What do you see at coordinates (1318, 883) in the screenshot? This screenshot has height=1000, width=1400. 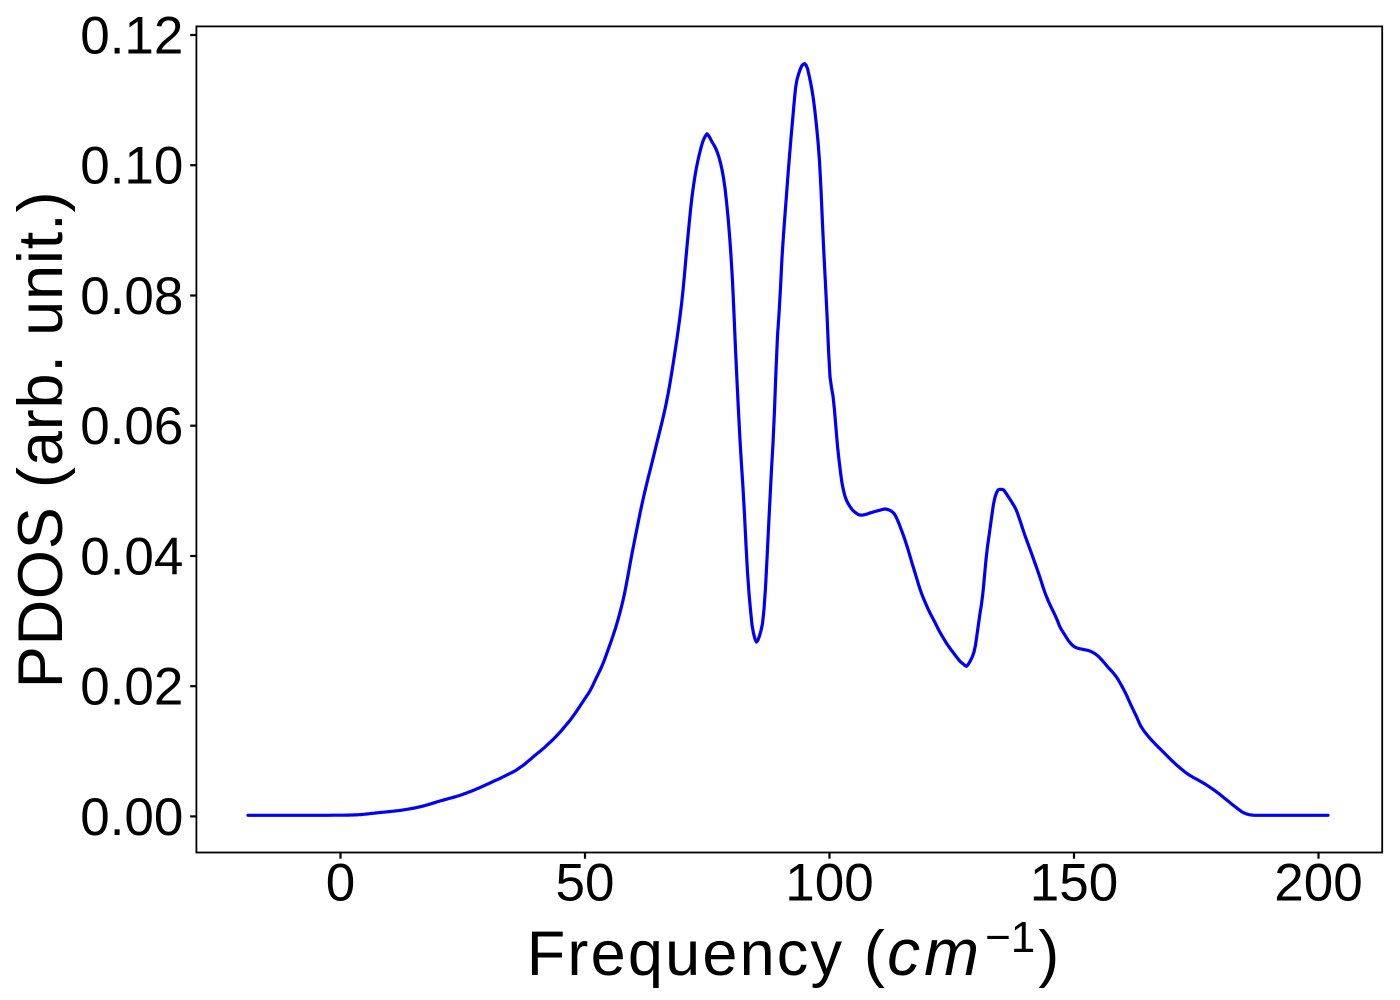 I see `svg-text: 200` at bounding box center [1318, 883].